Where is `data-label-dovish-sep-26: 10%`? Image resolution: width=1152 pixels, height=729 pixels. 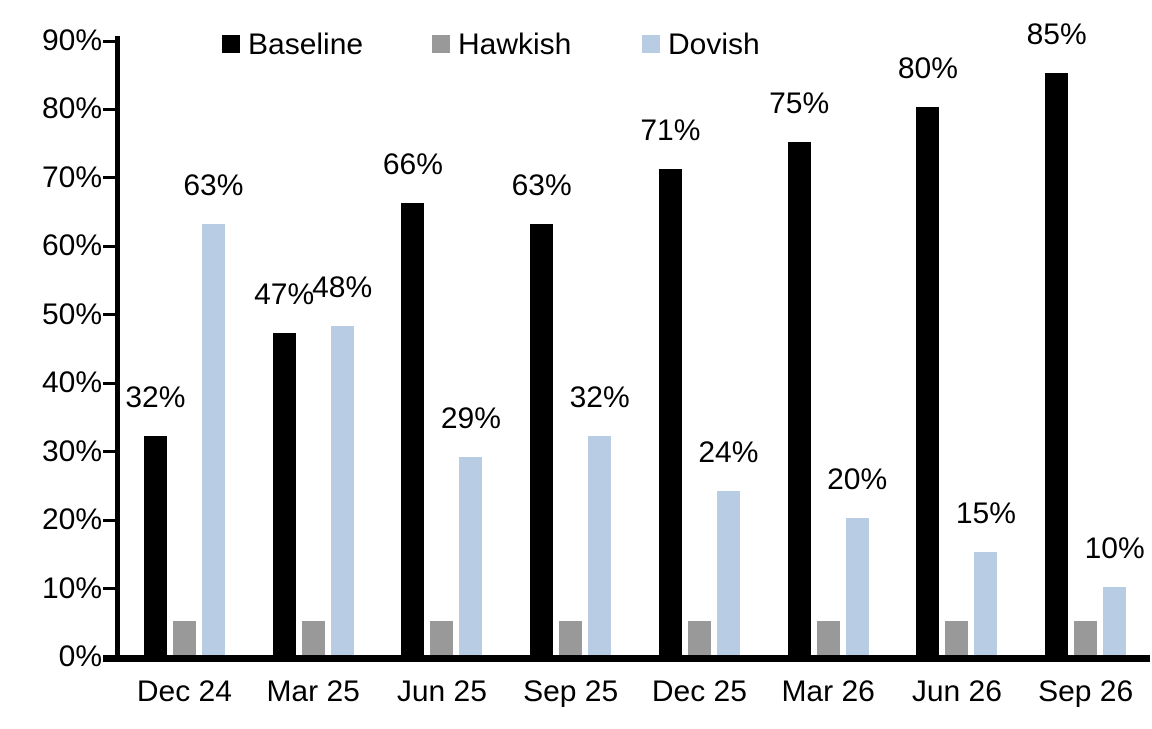
data-label-dovish-sep-26: 10% is located at coordinates (1114, 548).